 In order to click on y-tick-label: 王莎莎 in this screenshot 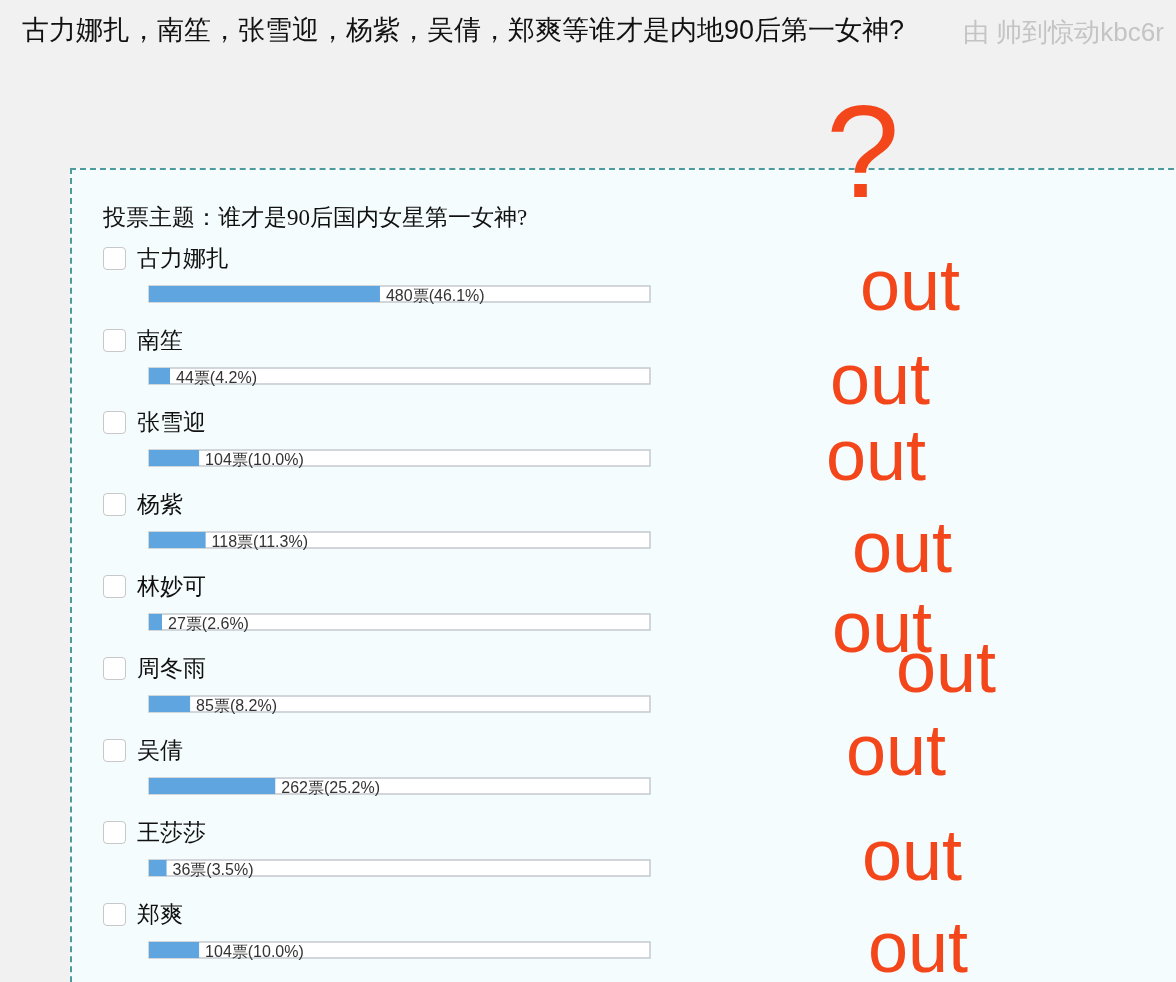, I will do `click(171, 832)`.